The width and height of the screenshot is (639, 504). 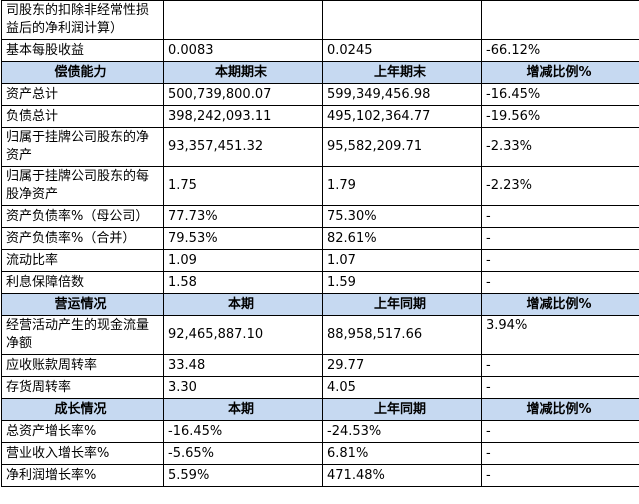 I want to click on table-row: 营业收入增长率% -5.65% 6.81% -, so click(x=320, y=453).